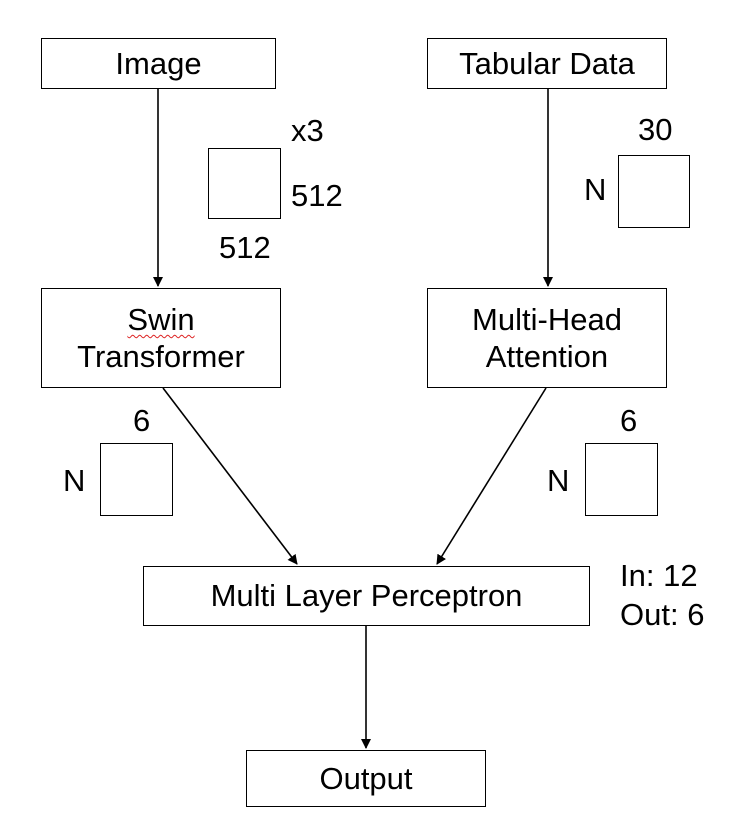 This screenshot has width=750, height=837. What do you see at coordinates (245, 247) in the screenshot?
I see `image-width-label: 512` at bounding box center [245, 247].